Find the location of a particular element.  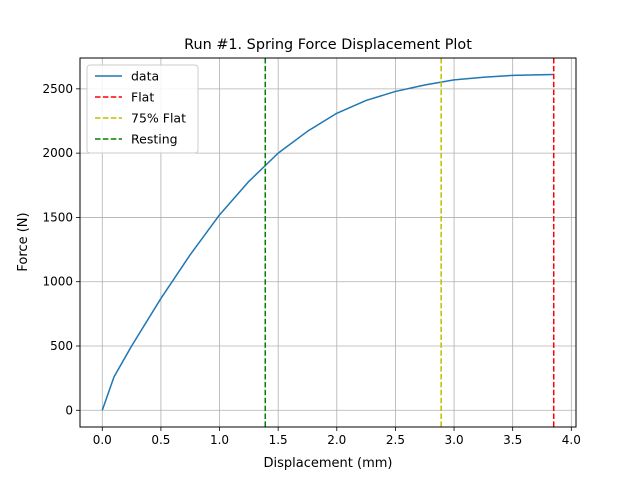

x-tick-label: 0.0 is located at coordinates (102, 440).